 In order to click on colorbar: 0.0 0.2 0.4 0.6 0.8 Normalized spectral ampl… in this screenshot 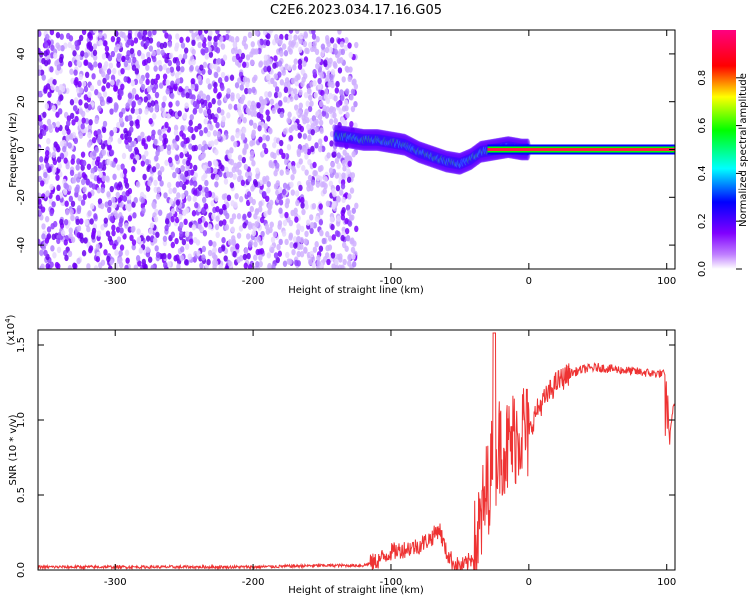, I will do `click(723, 153)`.